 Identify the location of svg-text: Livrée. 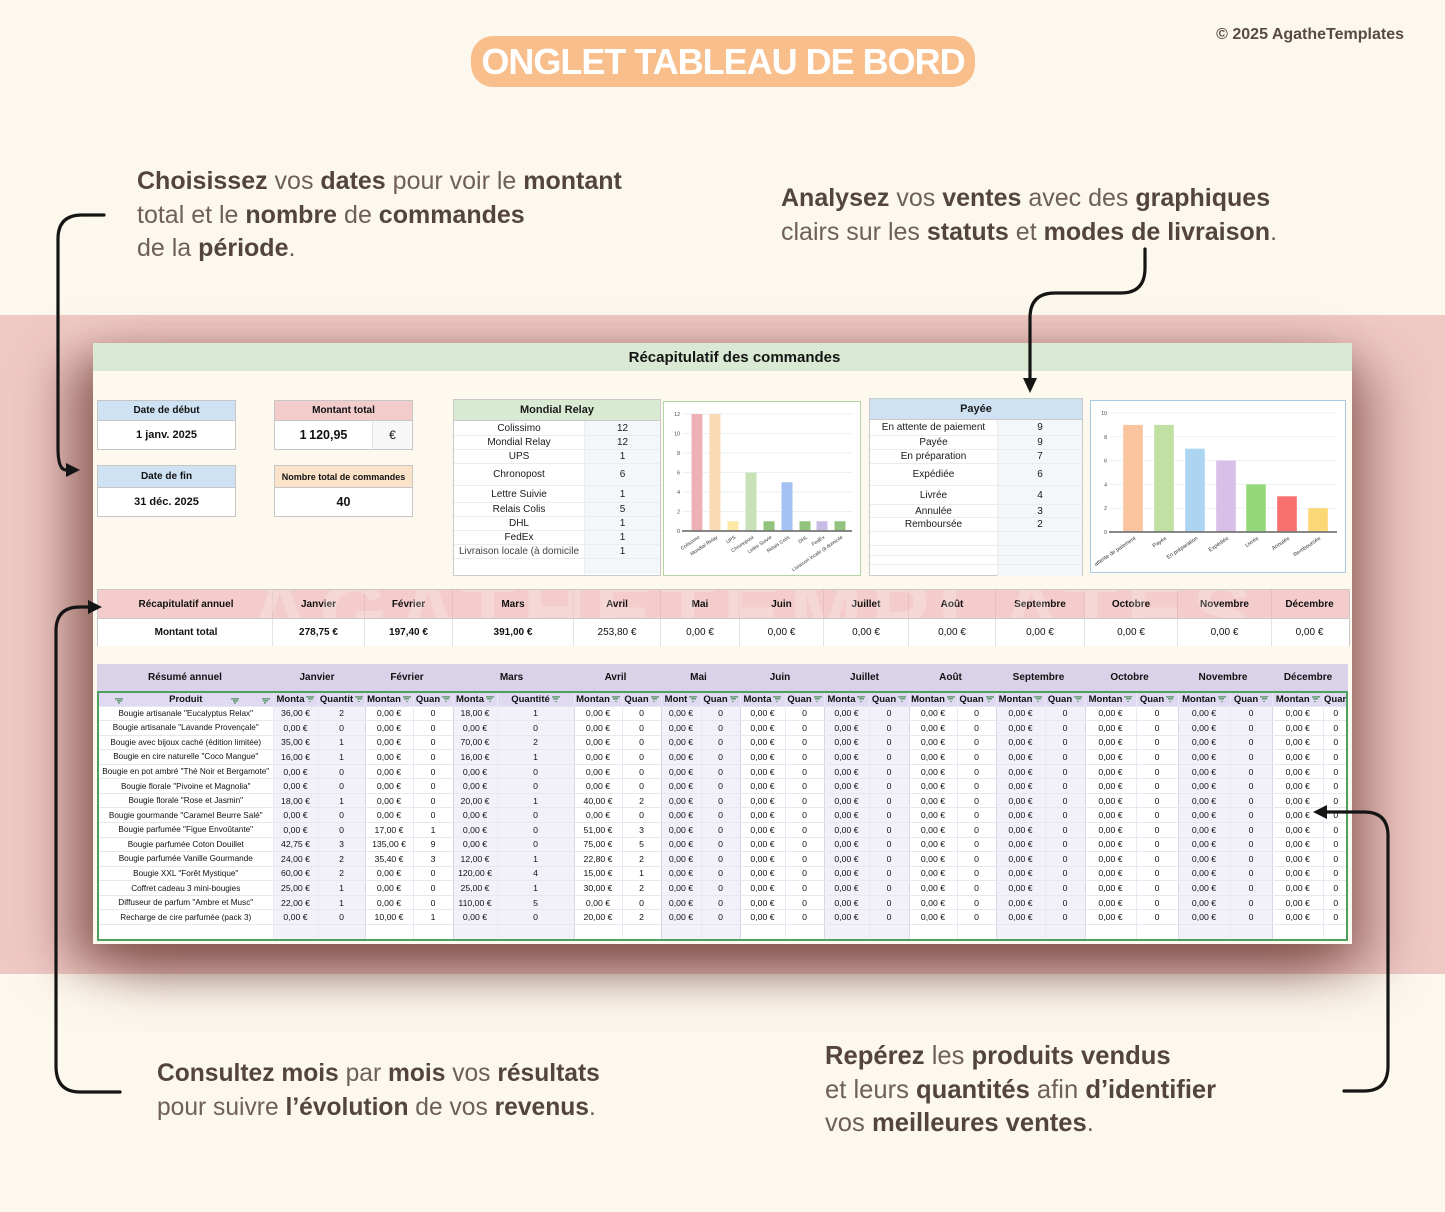
(1252, 542).